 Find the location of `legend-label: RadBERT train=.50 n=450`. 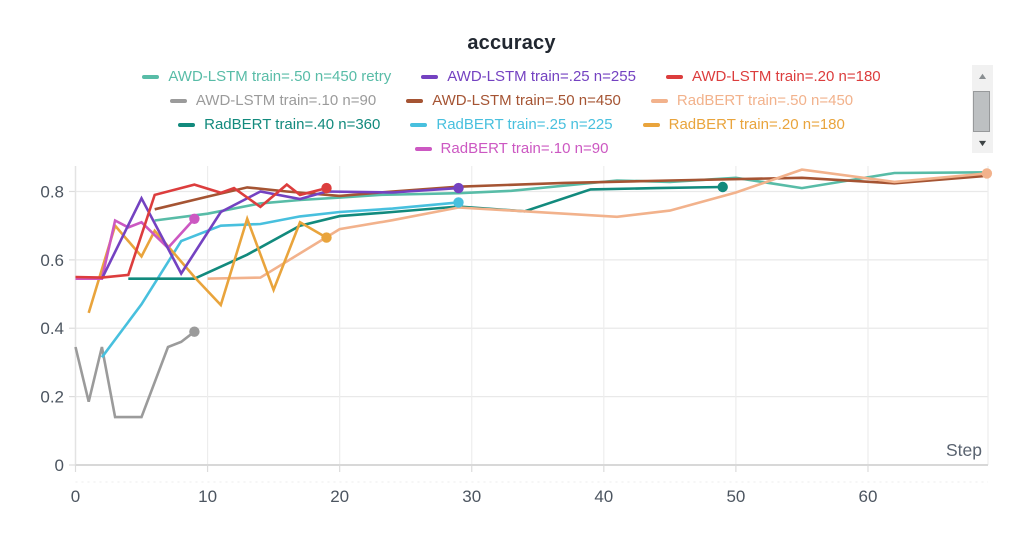

legend-label: RadBERT train=.50 n=450 is located at coordinates (765, 100).